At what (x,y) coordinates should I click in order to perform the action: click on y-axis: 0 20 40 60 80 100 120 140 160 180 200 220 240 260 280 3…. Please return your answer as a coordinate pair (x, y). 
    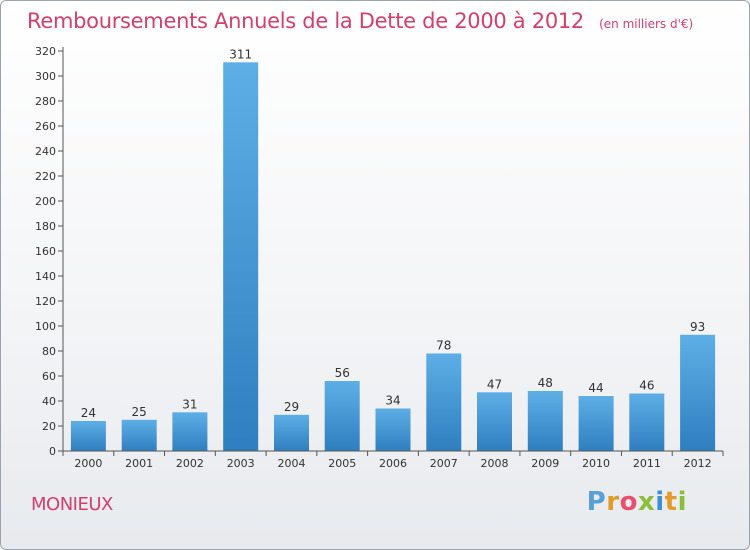
    Looking at the image, I should click on (49, 251).